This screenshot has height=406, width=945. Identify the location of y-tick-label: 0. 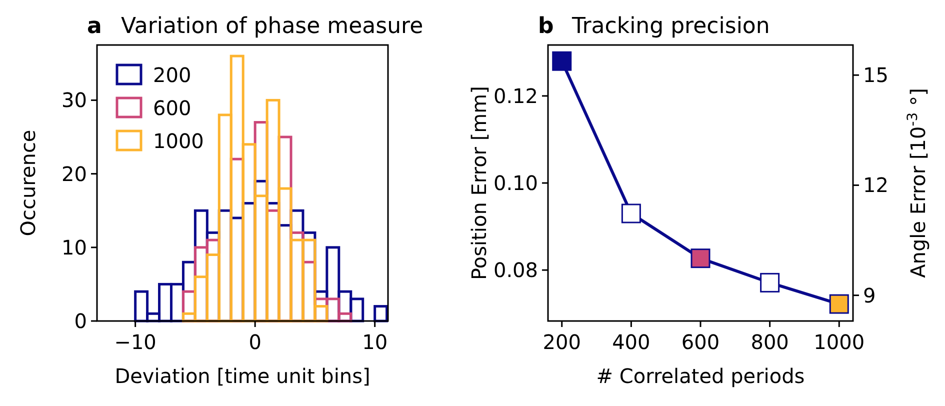
(80, 321).